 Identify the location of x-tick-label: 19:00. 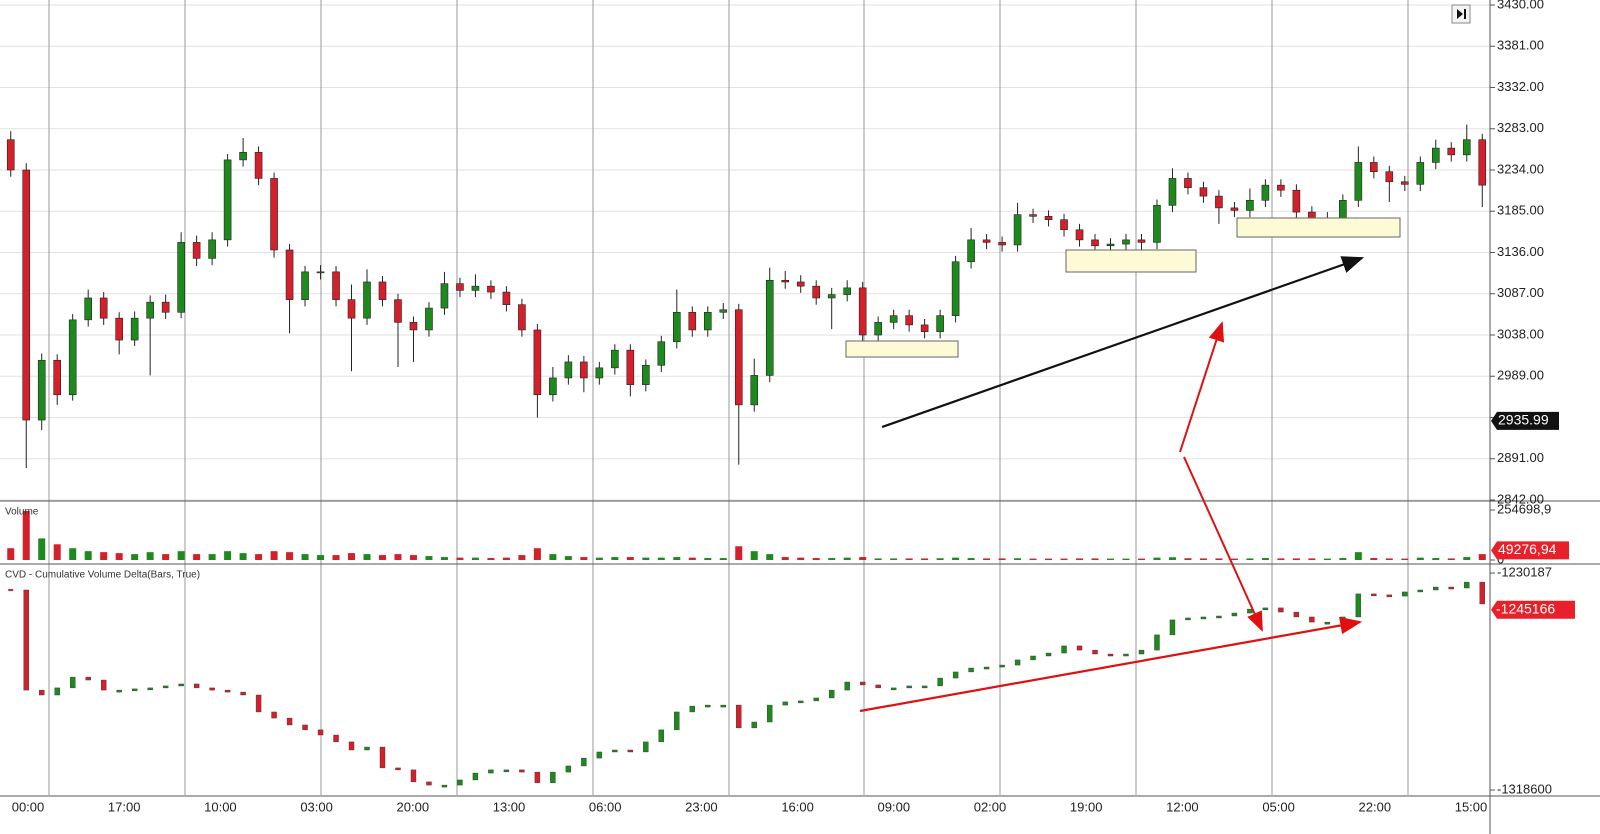
(1086, 806).